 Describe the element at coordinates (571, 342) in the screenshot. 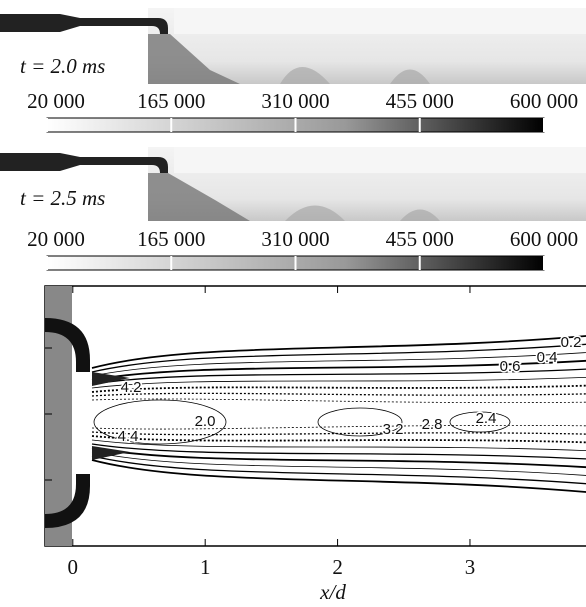

I see `contour-label: 0.2` at that location.